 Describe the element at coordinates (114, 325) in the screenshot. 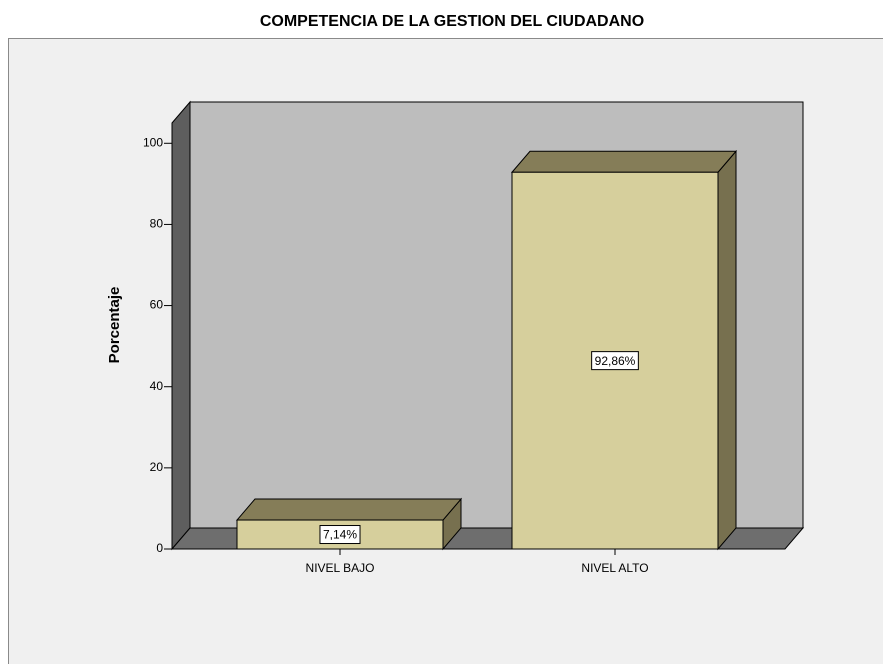

I see `y-axis-label: Porcentaje` at that location.